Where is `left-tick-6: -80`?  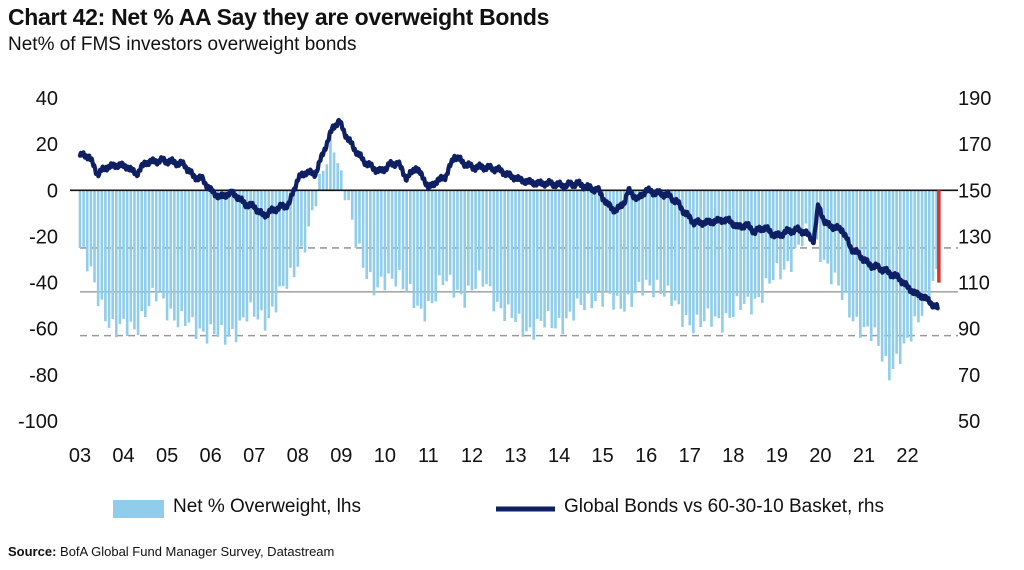
left-tick-6: -80 is located at coordinates (43, 376).